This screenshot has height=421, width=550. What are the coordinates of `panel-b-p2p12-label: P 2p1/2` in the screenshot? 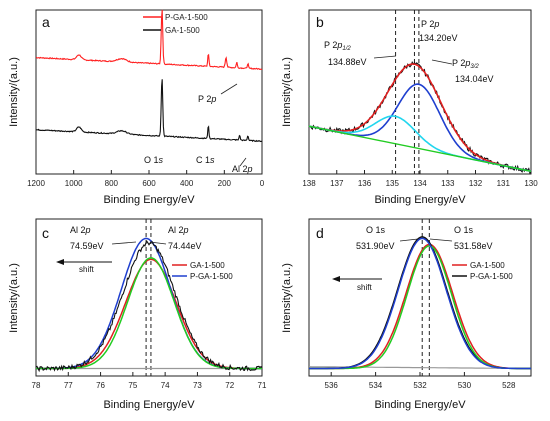 It's located at (337, 46).